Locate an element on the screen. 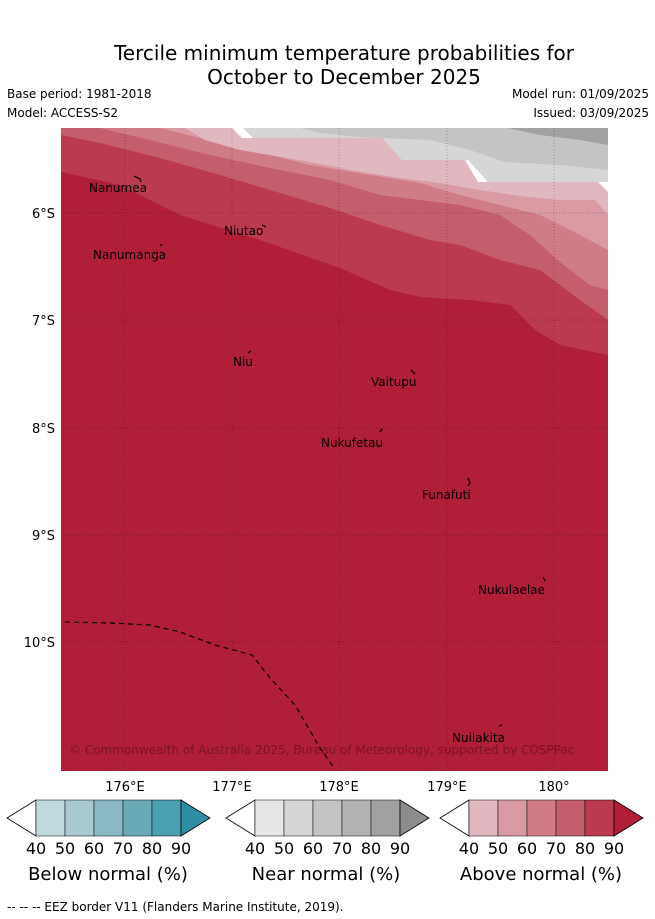 The height and width of the screenshot is (919, 655). issued-date: Issued: 03/09/2025 is located at coordinates (591, 113).